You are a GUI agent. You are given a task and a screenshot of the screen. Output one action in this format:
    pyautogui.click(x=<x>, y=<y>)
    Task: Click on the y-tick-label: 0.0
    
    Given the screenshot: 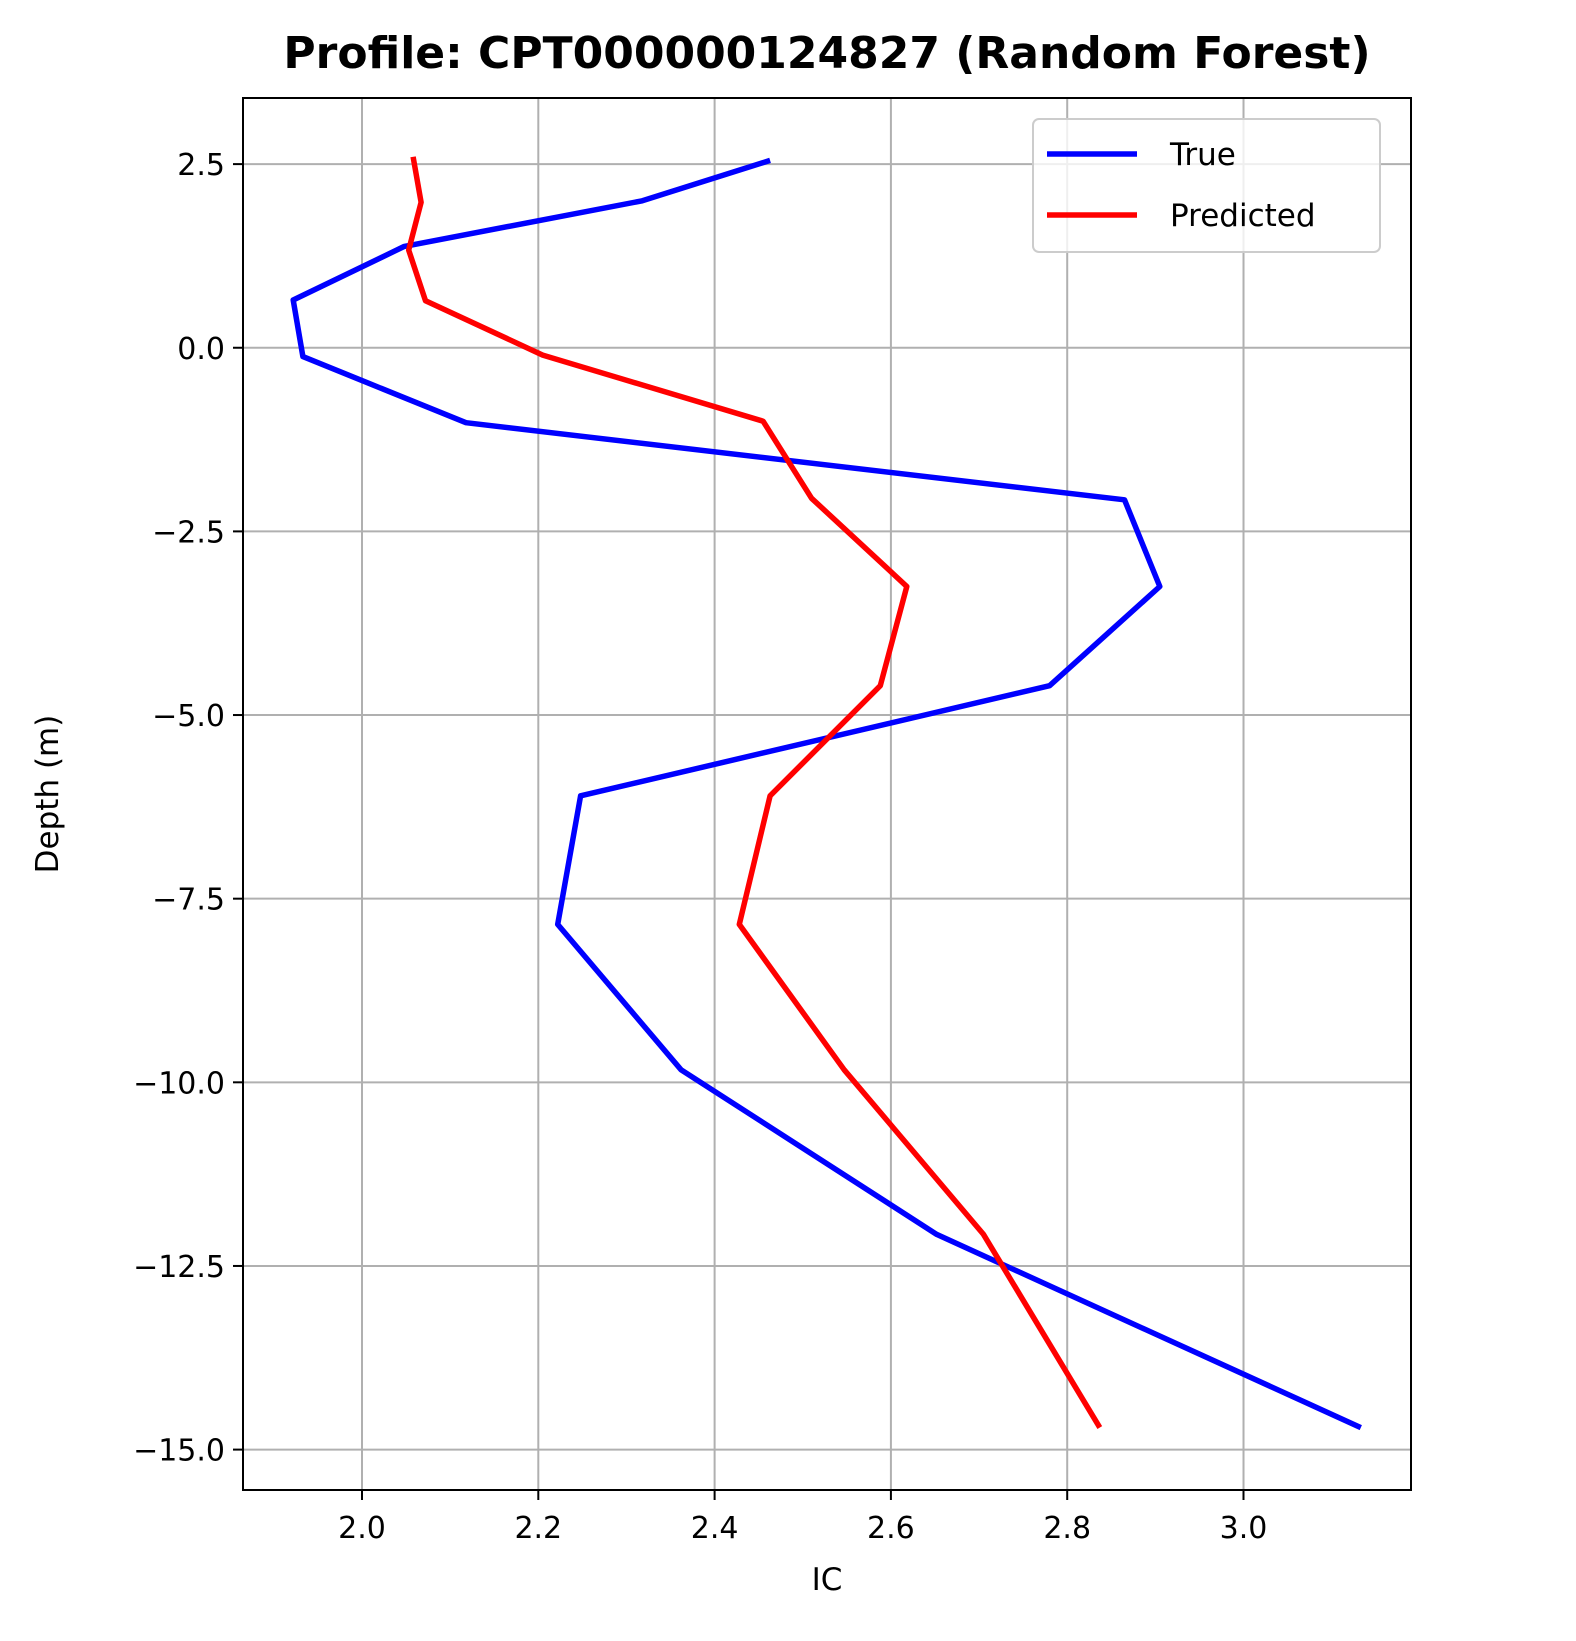 What is the action you would take?
    pyautogui.click(x=201, y=349)
    